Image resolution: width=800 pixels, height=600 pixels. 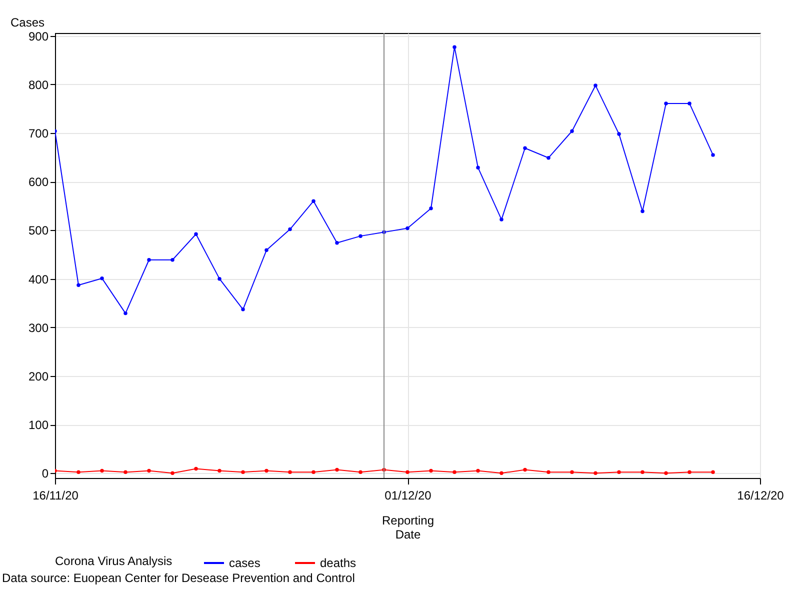 What do you see at coordinates (38, 182) in the screenshot?
I see `y-tick-label: 600` at bounding box center [38, 182].